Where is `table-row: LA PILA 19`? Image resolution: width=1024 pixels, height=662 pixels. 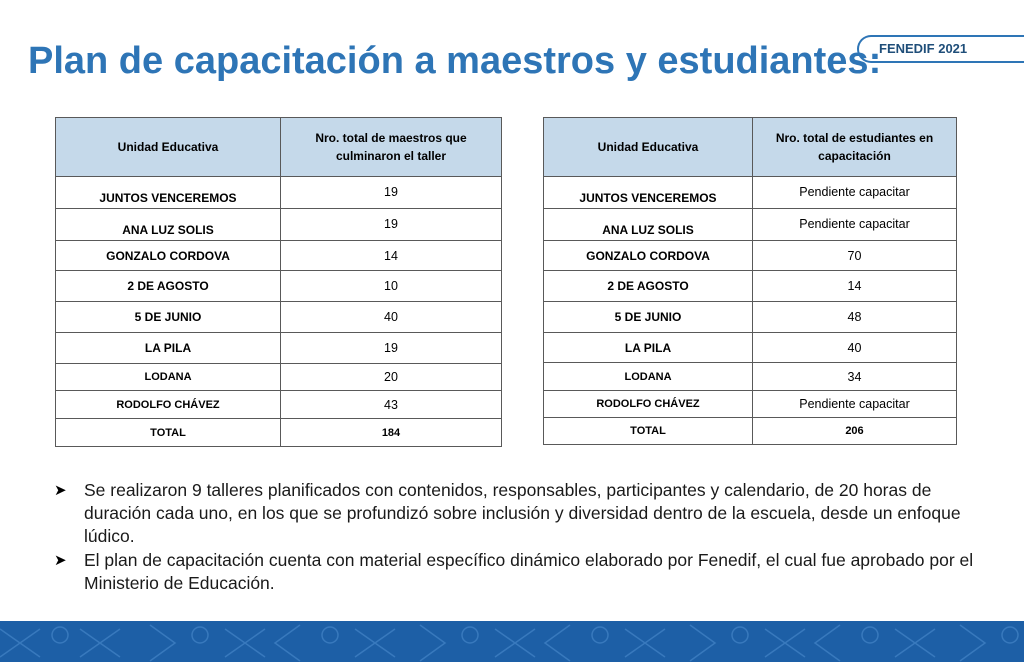 table-row: LA PILA 19 is located at coordinates (278, 348).